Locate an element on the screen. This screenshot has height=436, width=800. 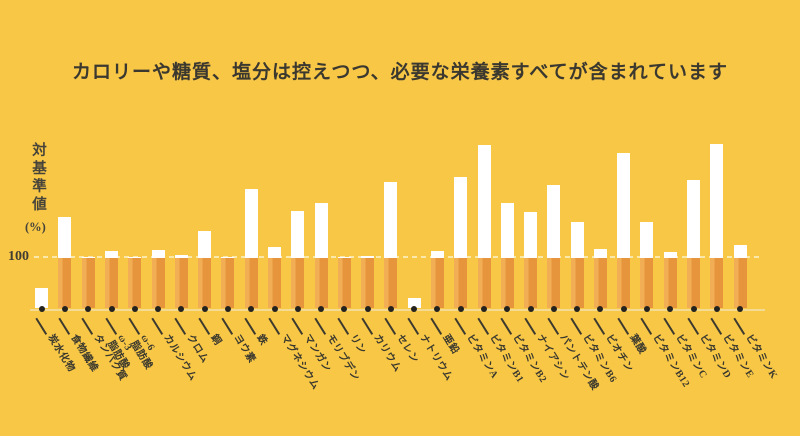
reference-value-label: 100 is located at coordinates (18, 256).